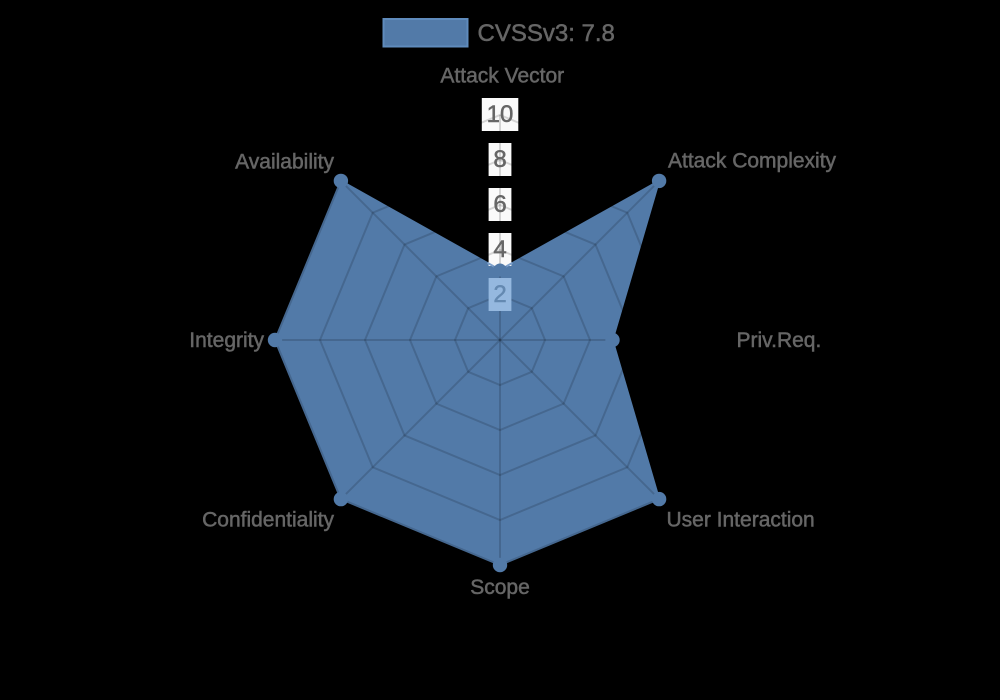 This screenshot has width=1000, height=700. I want to click on svg-text: 4, so click(499, 249).